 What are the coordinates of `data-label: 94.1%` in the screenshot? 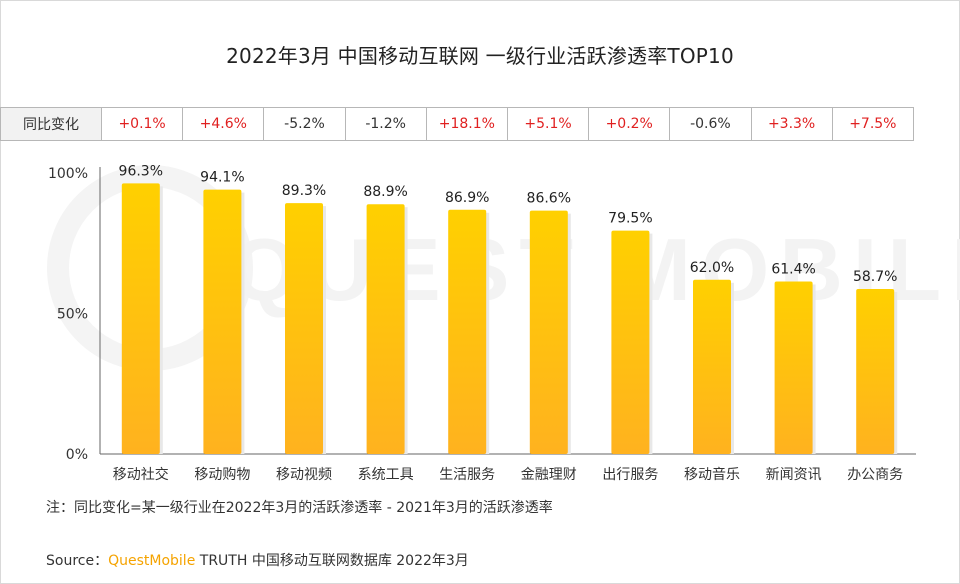 It's located at (222, 178).